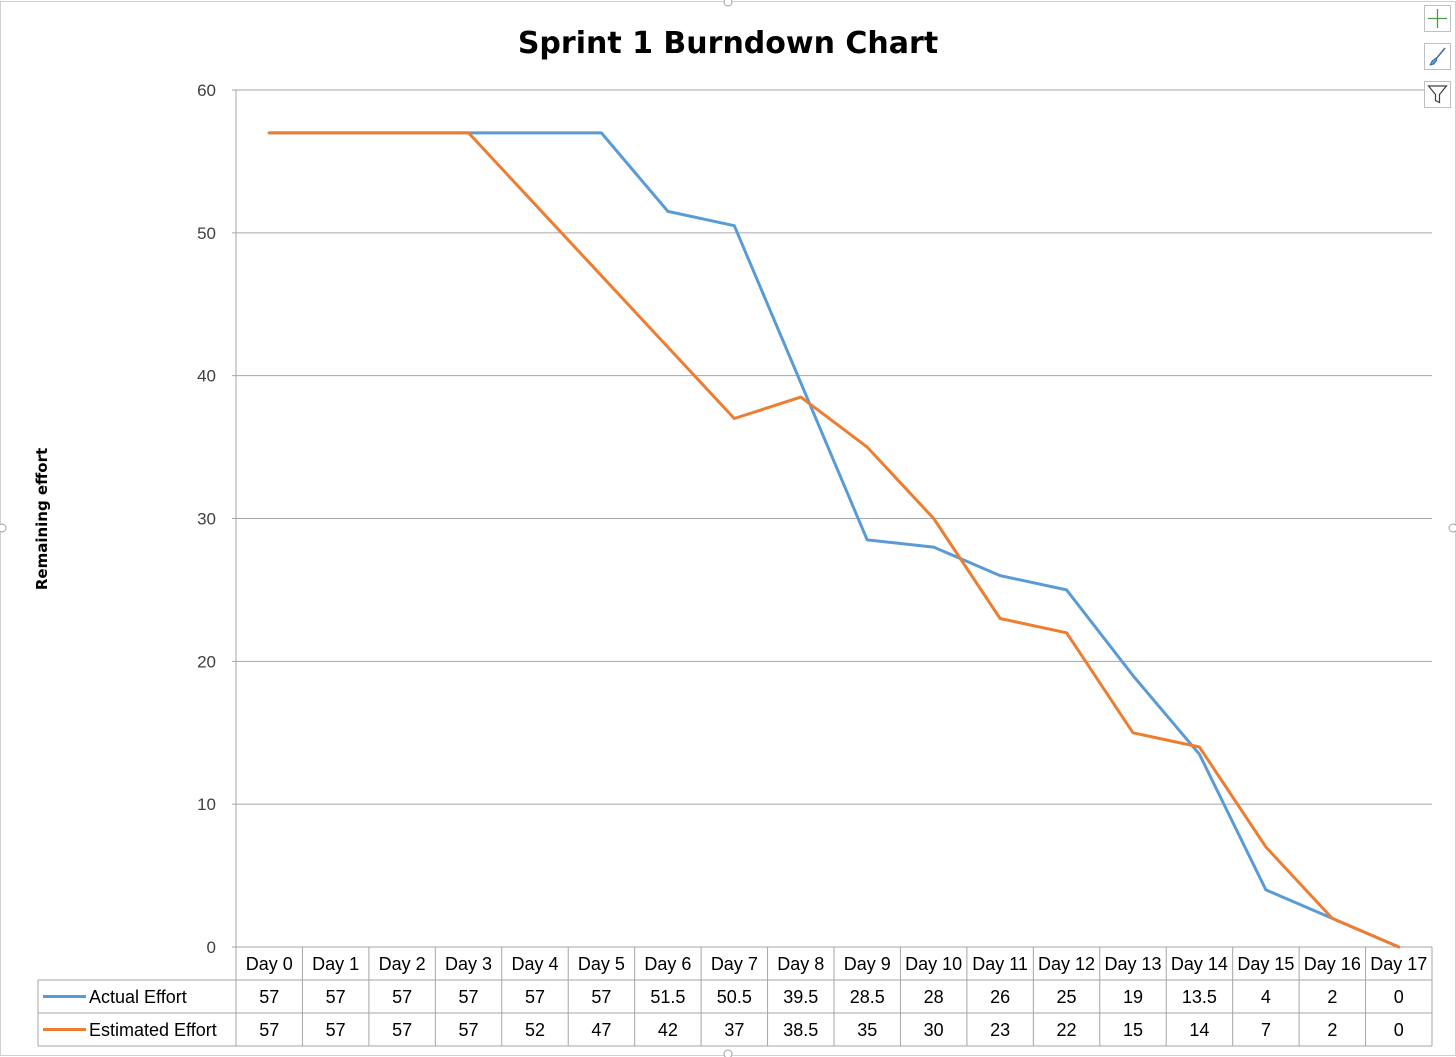 The width and height of the screenshot is (1456, 1057). Describe the element at coordinates (534, 964) in the screenshot. I see `x-tick-label: Day 4` at that location.